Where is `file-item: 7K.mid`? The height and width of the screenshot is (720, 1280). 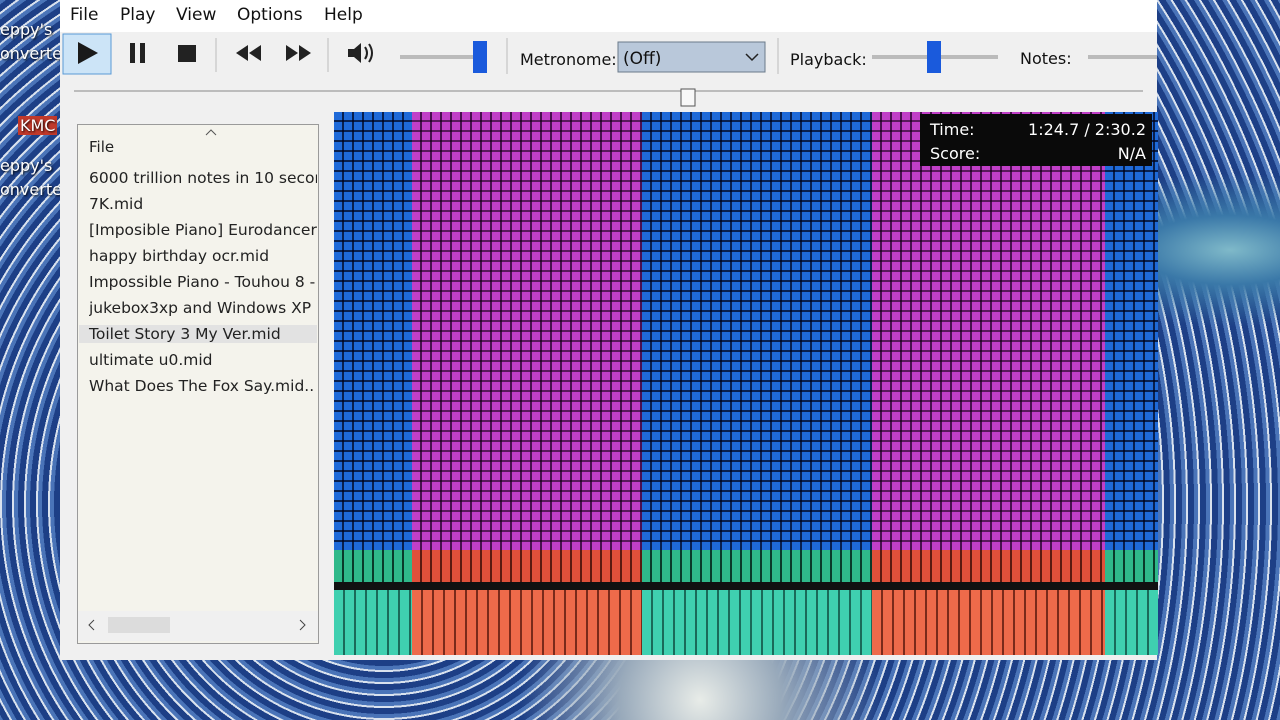 file-item: 7K.mid is located at coordinates (116, 204).